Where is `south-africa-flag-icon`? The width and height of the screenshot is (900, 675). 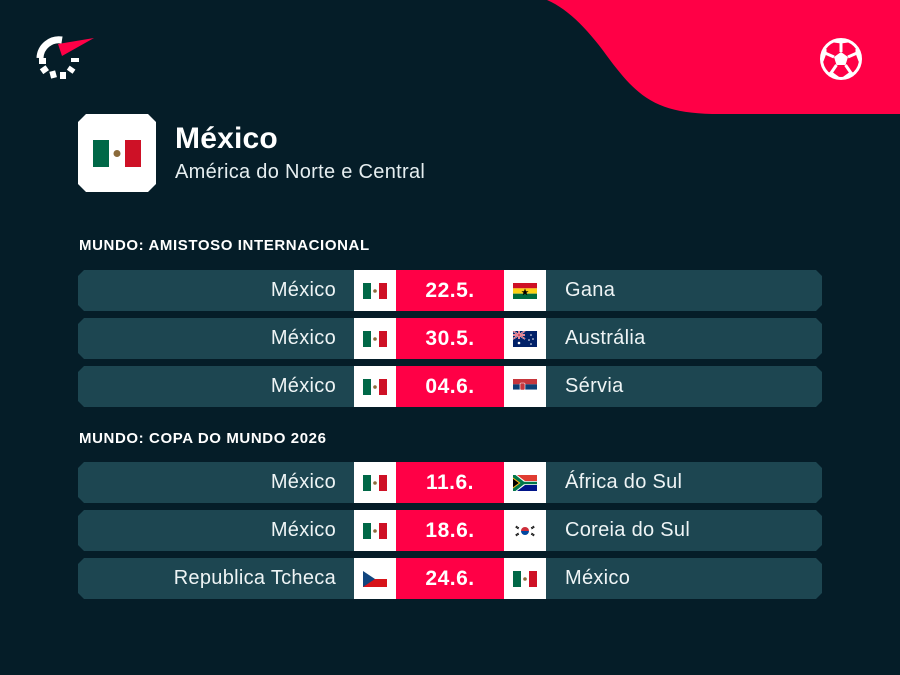 south-africa-flag-icon is located at coordinates (525, 482).